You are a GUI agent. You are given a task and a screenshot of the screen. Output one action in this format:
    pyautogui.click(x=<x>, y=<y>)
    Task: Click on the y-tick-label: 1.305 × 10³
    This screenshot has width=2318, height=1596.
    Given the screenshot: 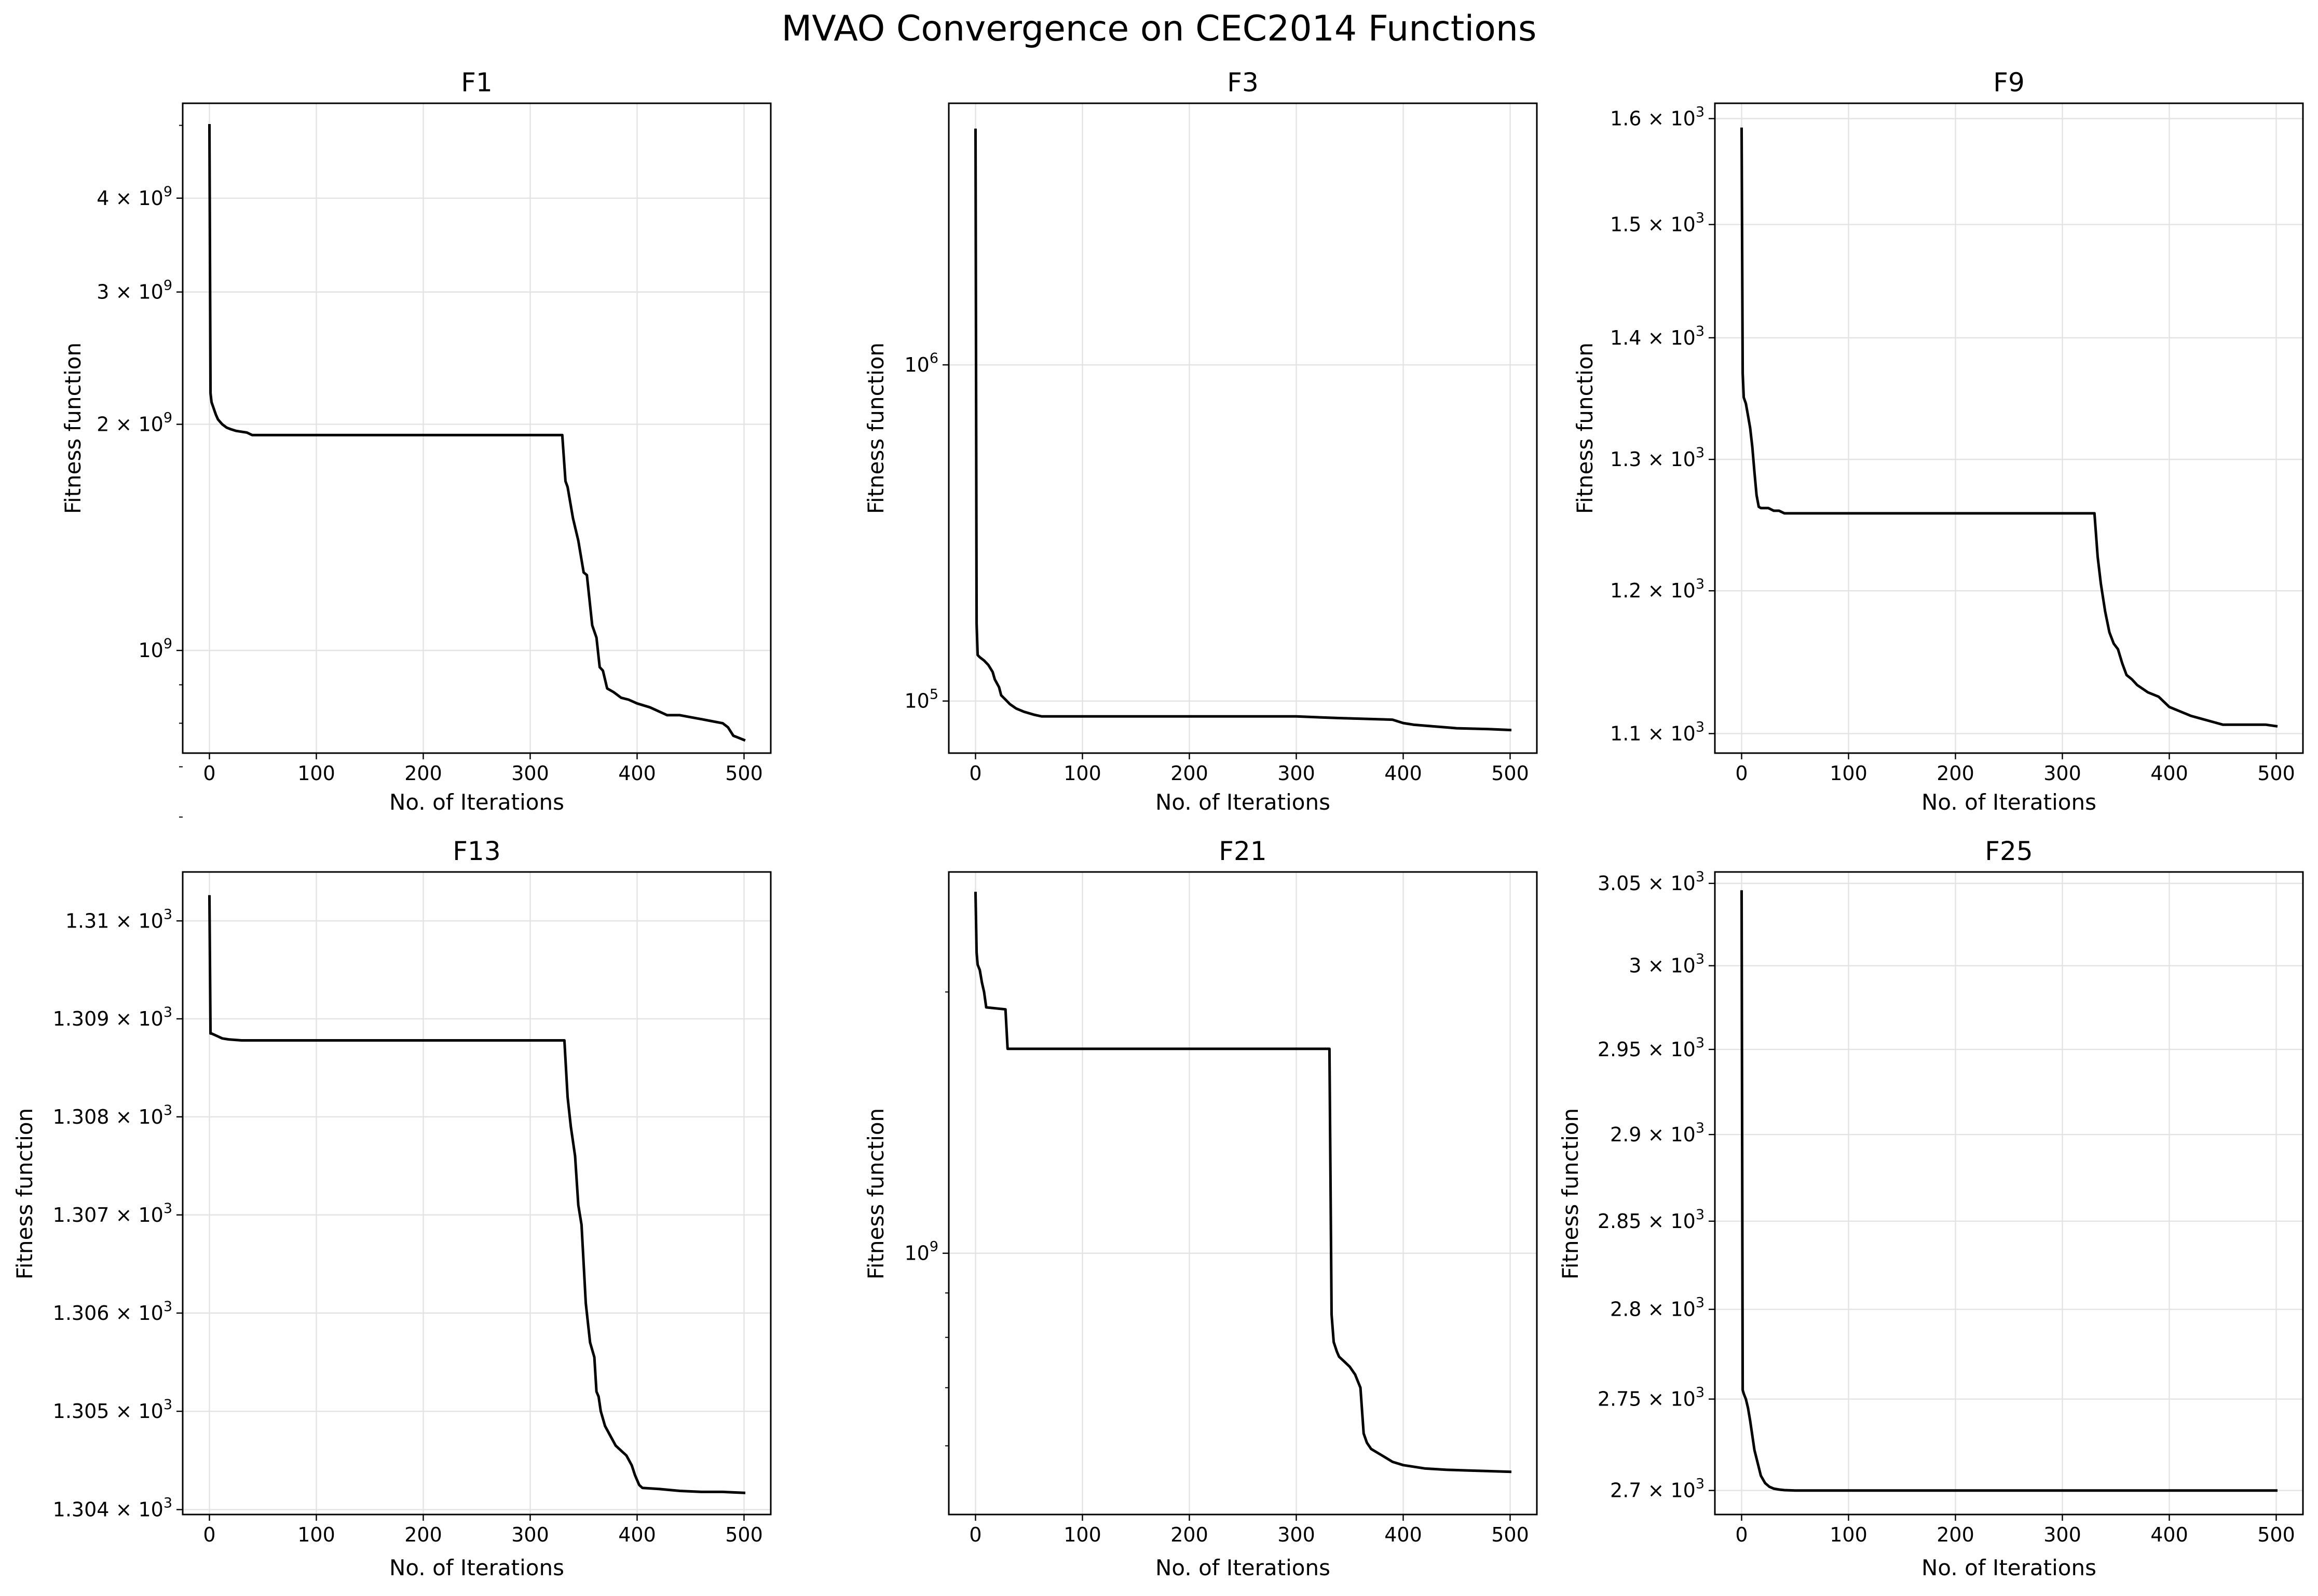 What is the action you would take?
    pyautogui.click(x=112, y=1410)
    